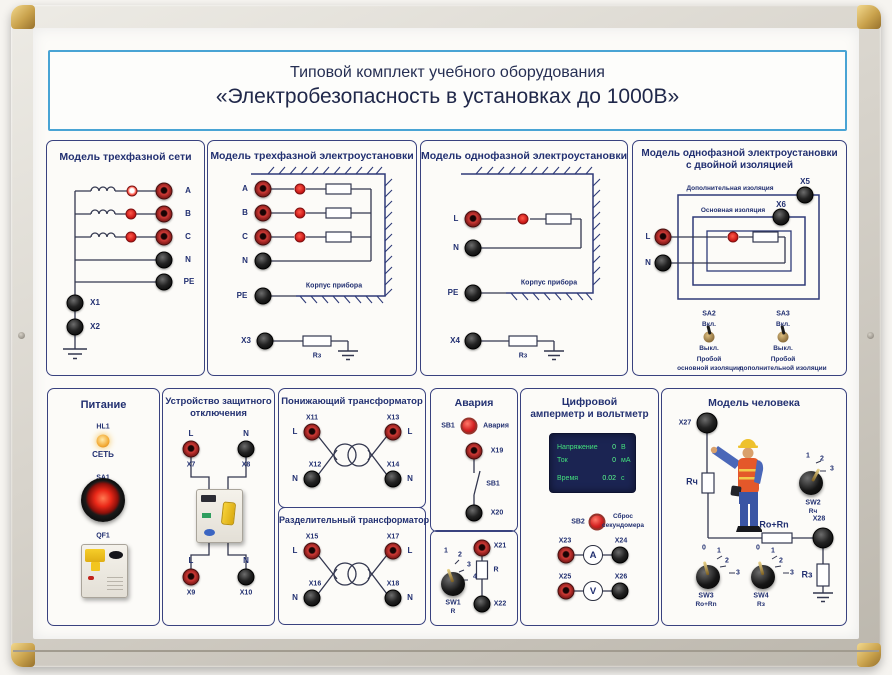 The height and width of the screenshot is (675, 892). What do you see at coordinates (792, 573) in the screenshot?
I see `sw4-pos-3: 3` at bounding box center [792, 573].